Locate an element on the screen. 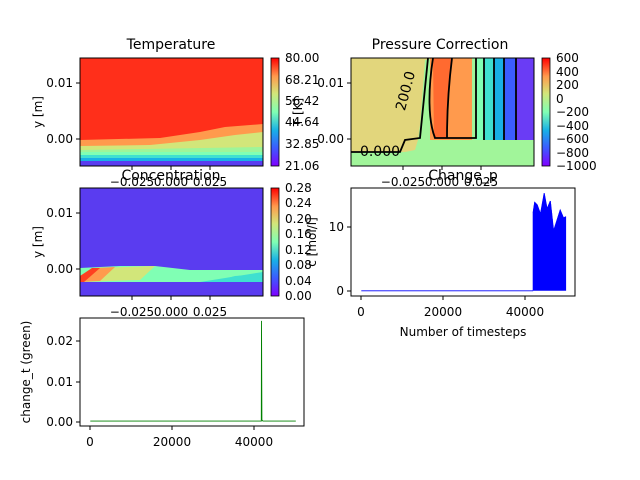 The height and width of the screenshot is (480, 640). temperature-cbtick: 80.00 is located at coordinates (302, 58).